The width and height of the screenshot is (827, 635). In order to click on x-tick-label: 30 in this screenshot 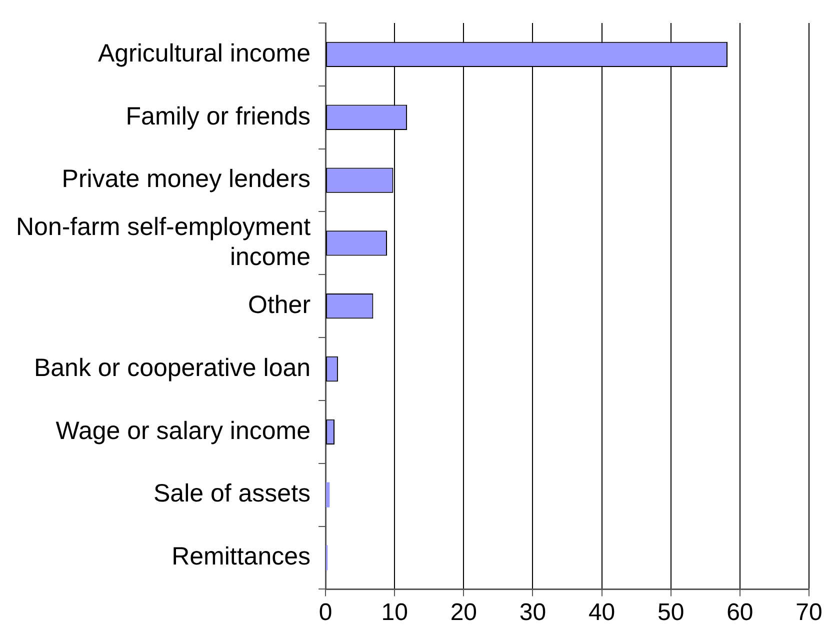, I will do `click(532, 612)`.